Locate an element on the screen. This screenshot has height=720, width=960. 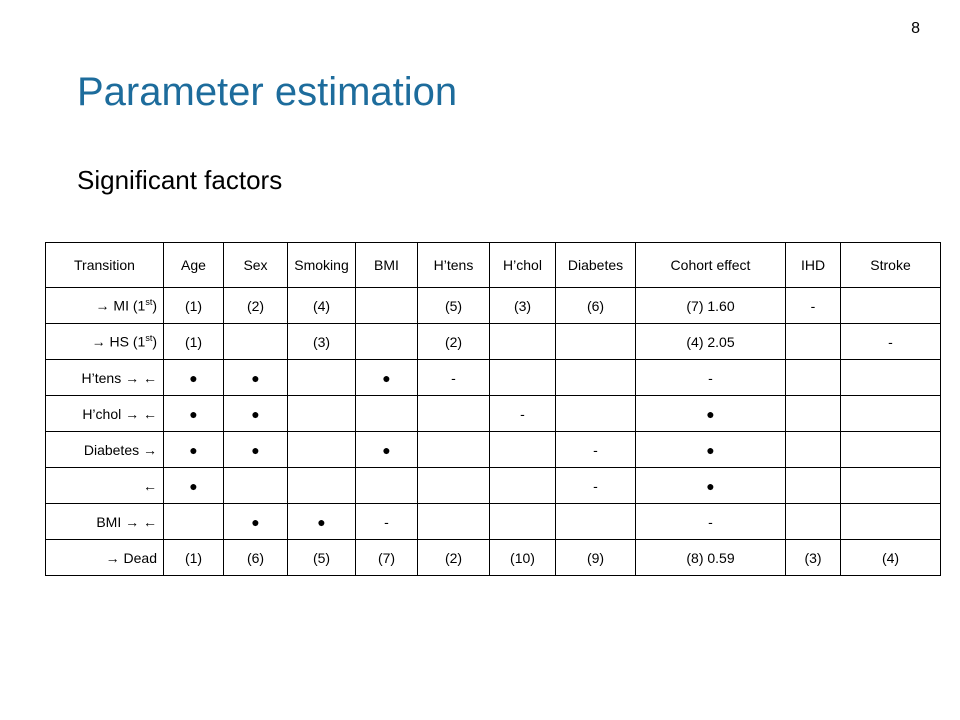
table-row: ← ● - ● is located at coordinates (493, 485).